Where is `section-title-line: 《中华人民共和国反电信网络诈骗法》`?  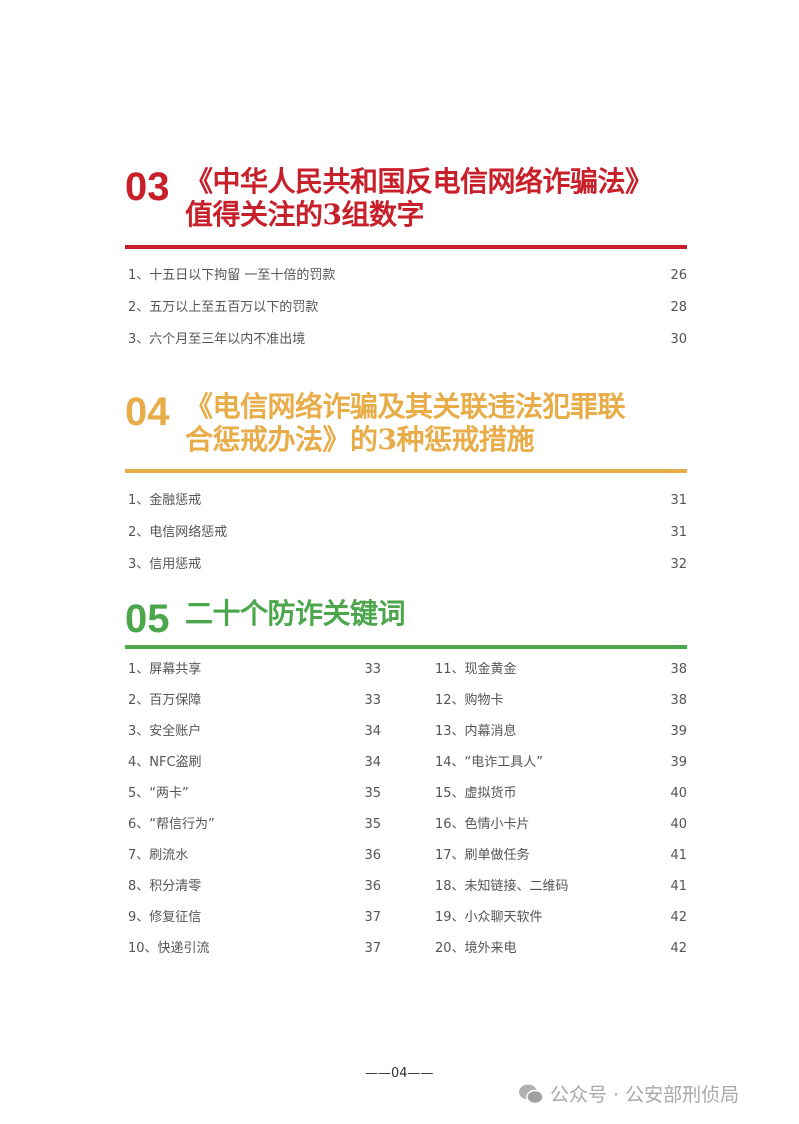
section-title-line: 《中华人民共和国反电信网络诈骗法》 is located at coordinates (419, 181).